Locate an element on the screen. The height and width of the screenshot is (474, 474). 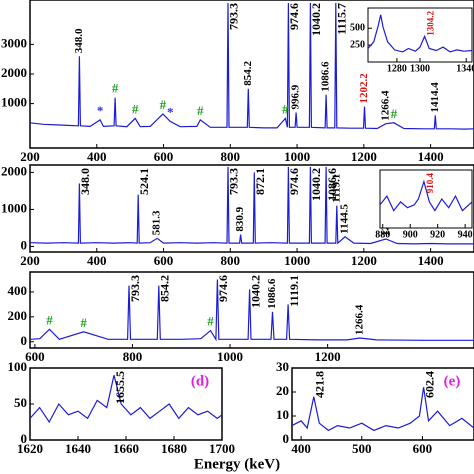
x-tick-label: 920 is located at coordinates (437, 234).